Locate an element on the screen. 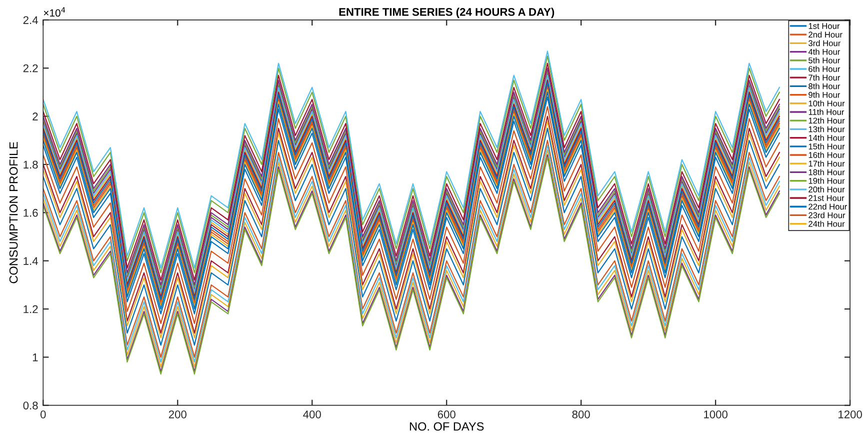 Image resolution: width=863 pixels, height=443 pixels. y-tick-label: 2.4 is located at coordinates (30, 20).